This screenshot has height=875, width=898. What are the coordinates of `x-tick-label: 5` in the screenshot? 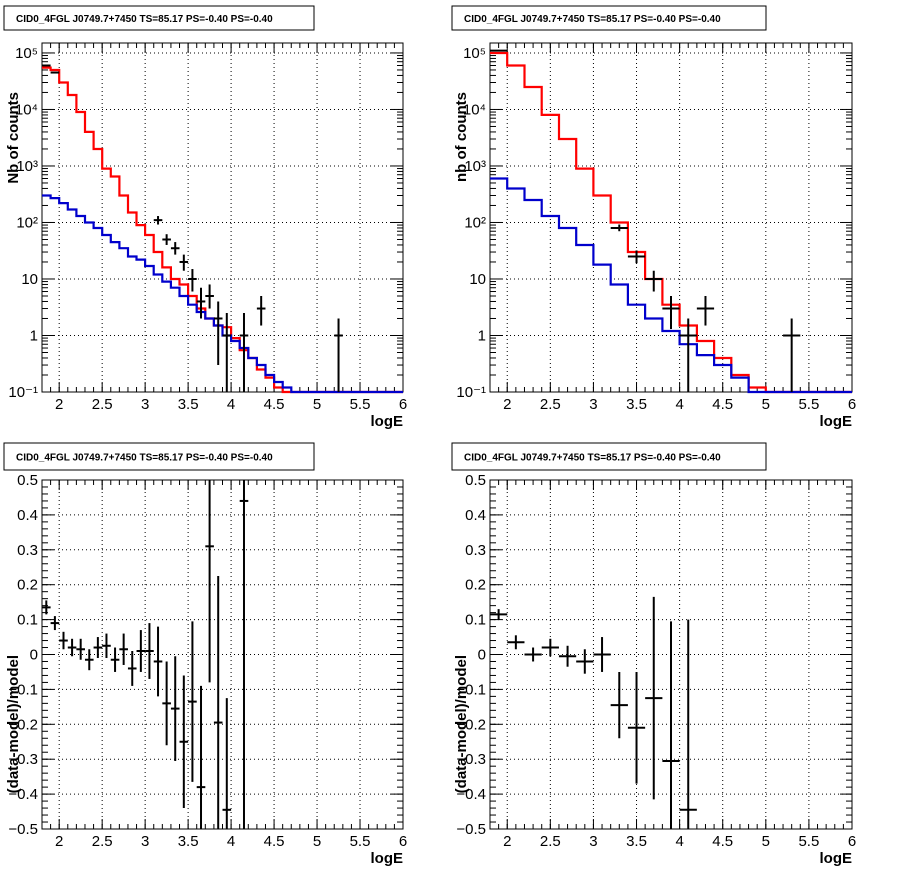 It's located at (317, 404).